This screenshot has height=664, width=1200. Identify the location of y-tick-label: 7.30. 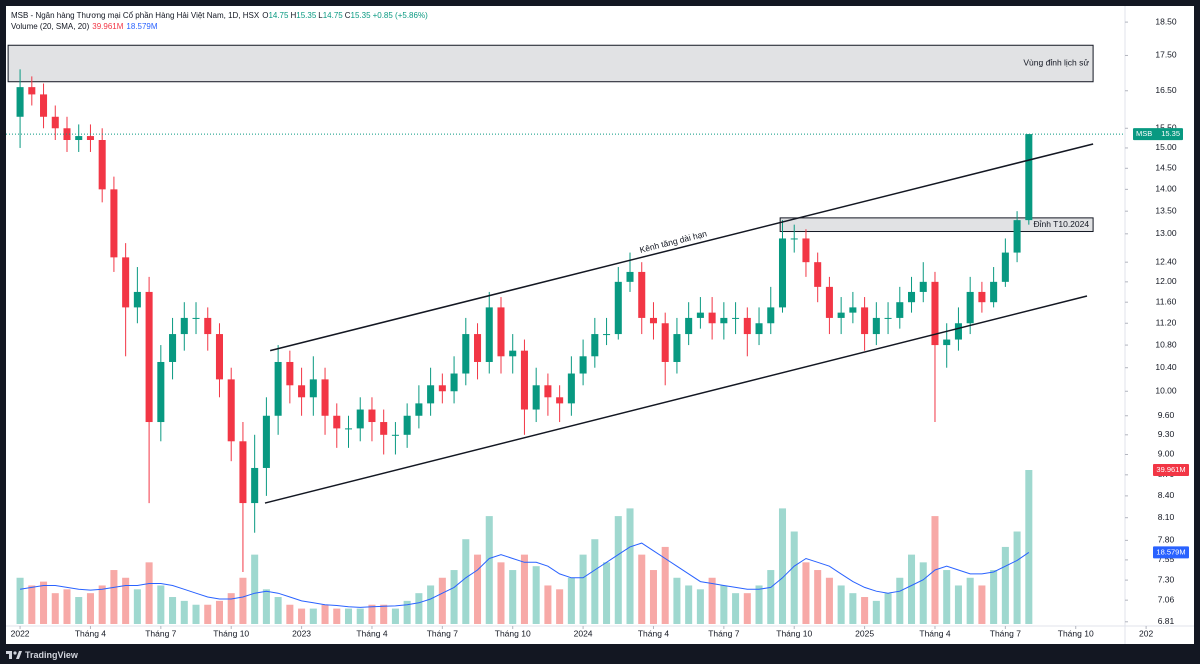
(1166, 579).